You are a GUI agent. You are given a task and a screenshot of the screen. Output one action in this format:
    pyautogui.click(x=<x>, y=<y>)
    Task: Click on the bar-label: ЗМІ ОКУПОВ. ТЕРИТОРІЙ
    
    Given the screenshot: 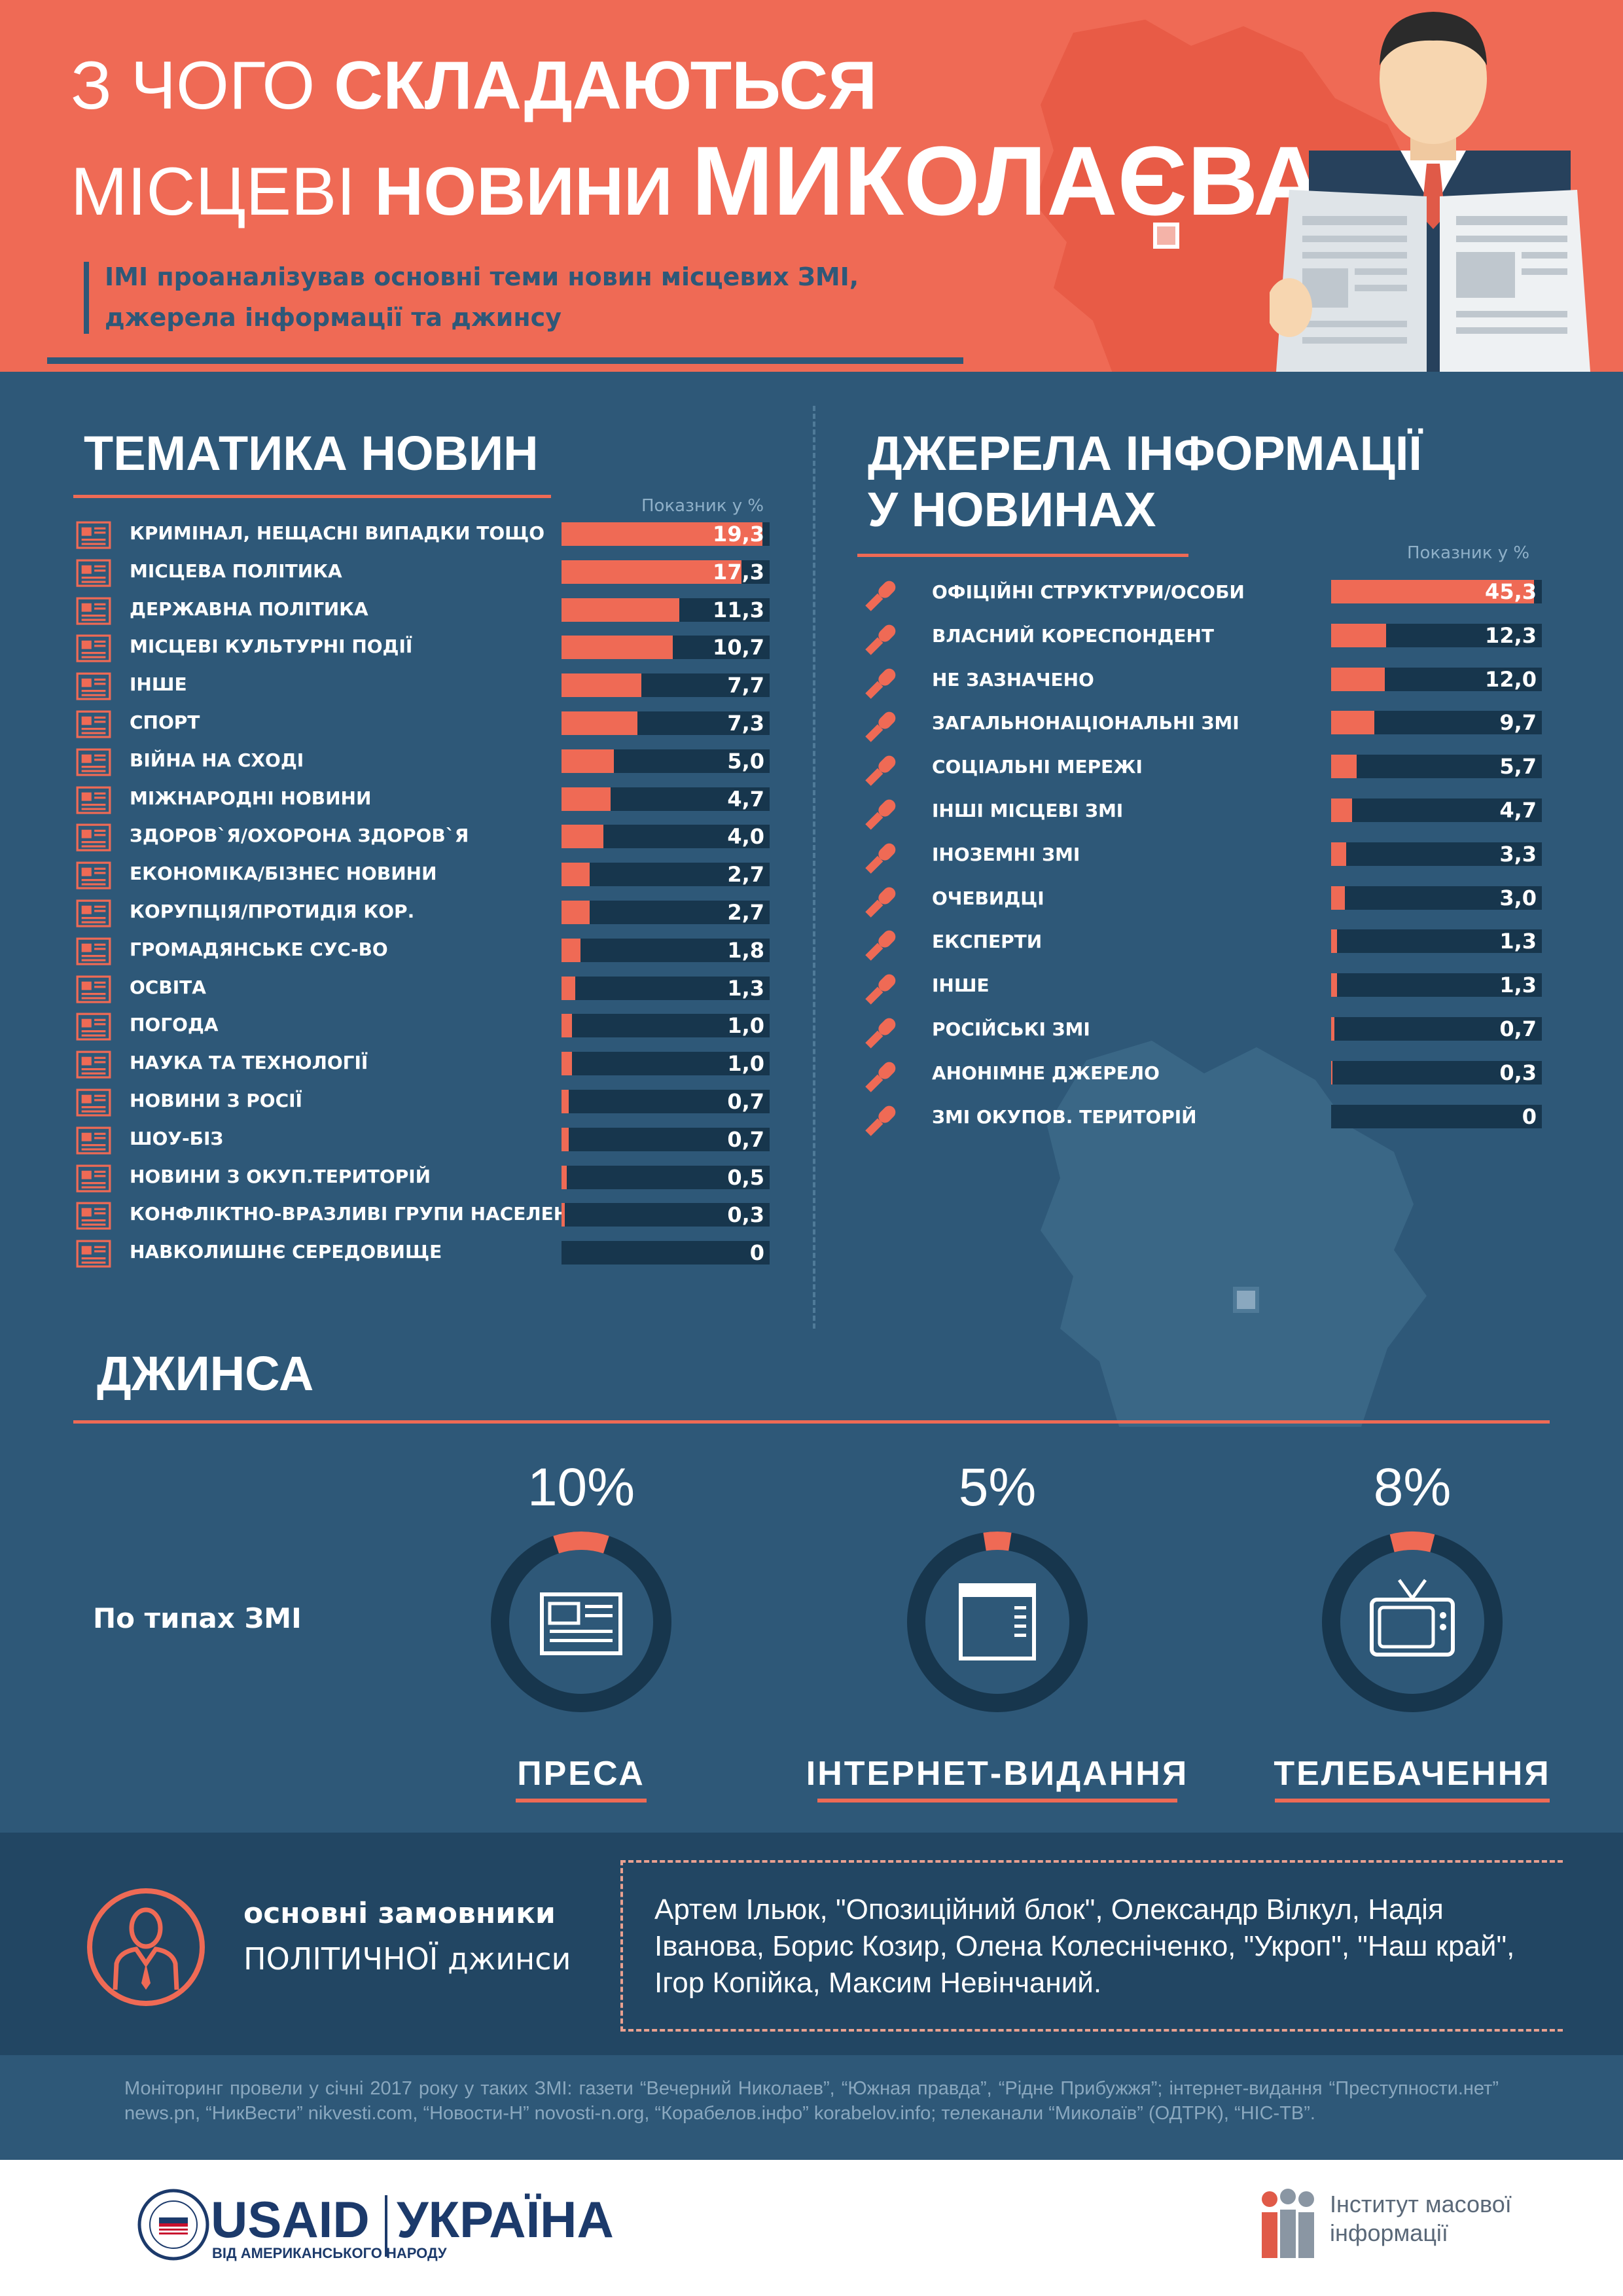 What is the action you would take?
    pyautogui.click(x=1064, y=1116)
    